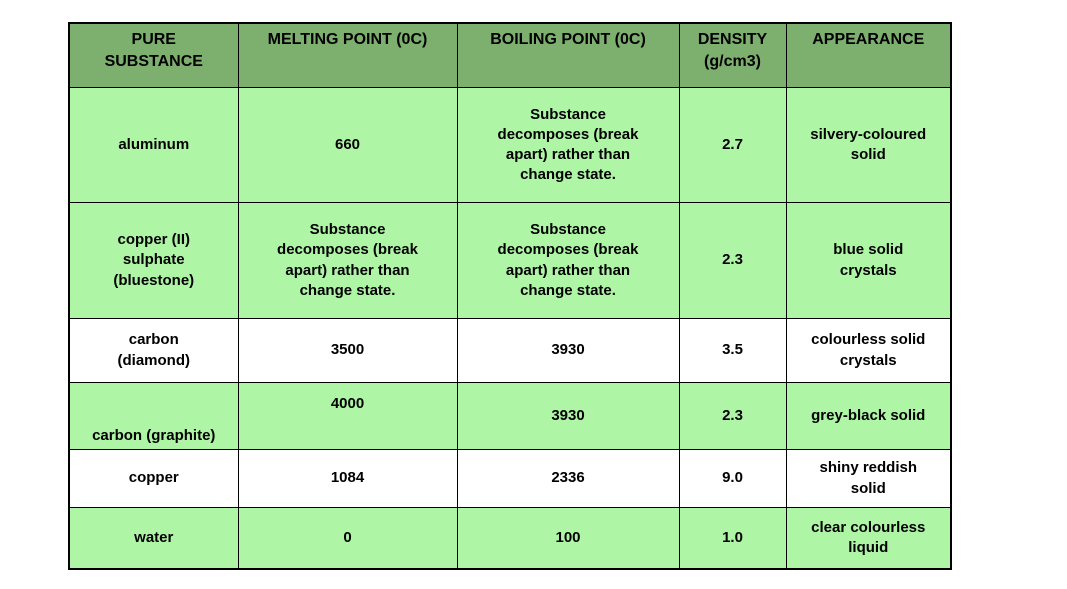  What do you see at coordinates (347, 538) in the screenshot?
I see `cell-melting: 0` at bounding box center [347, 538].